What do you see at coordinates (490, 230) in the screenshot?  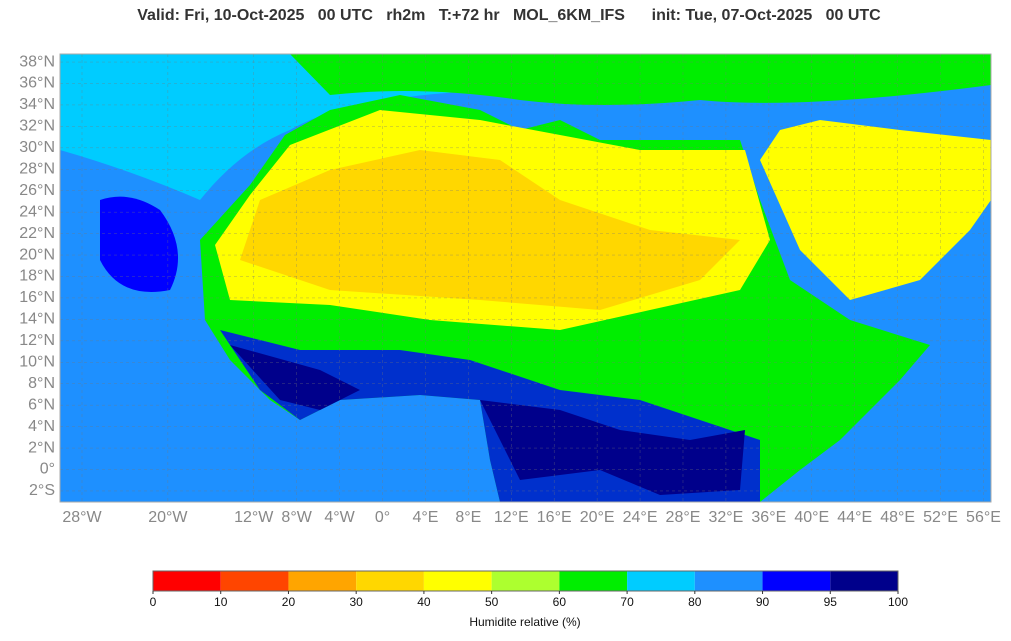 I see `sahara-core` at bounding box center [490, 230].